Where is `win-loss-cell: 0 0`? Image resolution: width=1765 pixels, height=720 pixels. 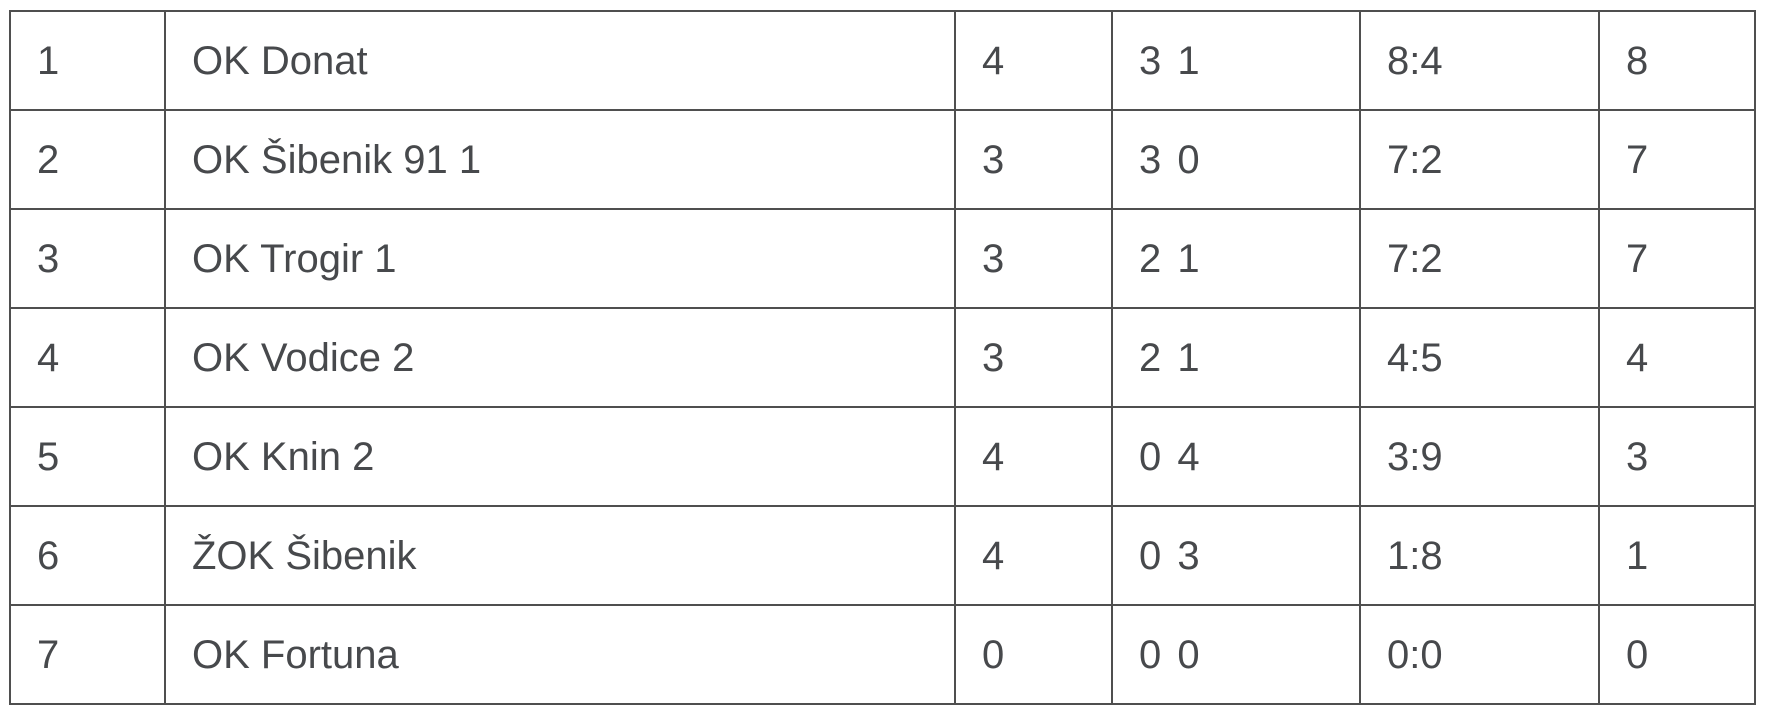
win-loss-cell: 0 0 is located at coordinates (1236, 654).